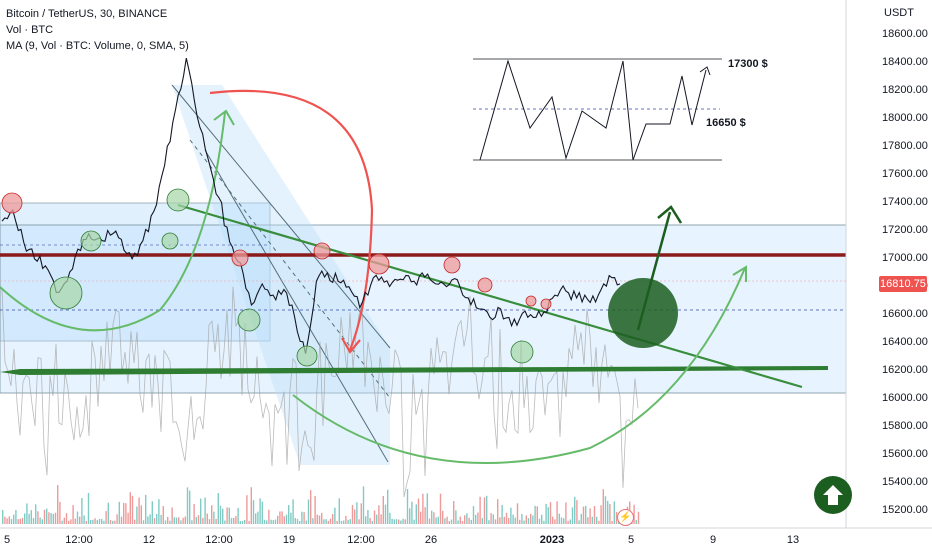  Describe the element at coordinates (30, 30) in the screenshot. I see `volume-label: Vol · BTC` at that location.